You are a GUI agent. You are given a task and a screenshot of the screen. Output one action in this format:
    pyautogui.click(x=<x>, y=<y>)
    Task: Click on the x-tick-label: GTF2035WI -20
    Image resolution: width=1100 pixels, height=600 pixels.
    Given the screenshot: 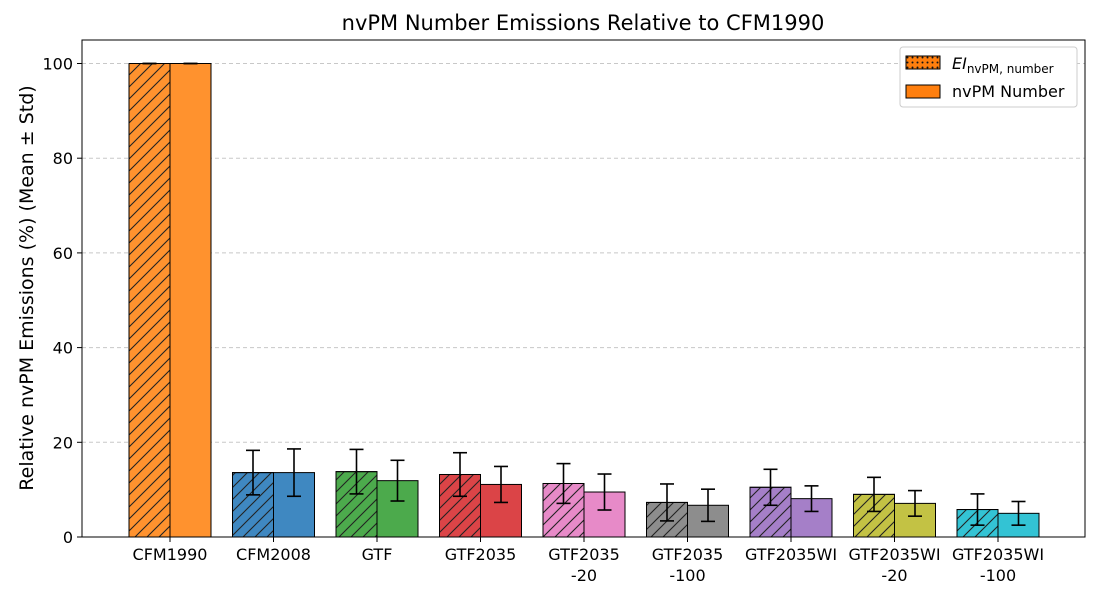 What is the action you would take?
    pyautogui.click(x=894, y=565)
    